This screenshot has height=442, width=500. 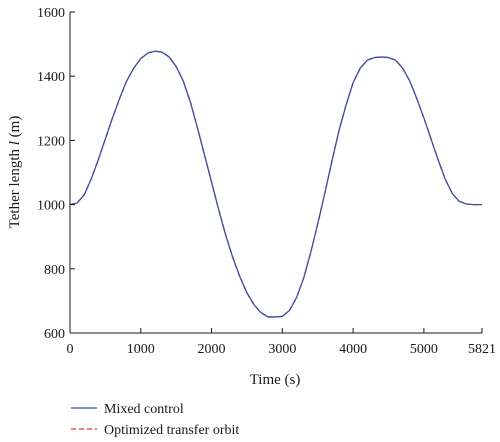 What do you see at coordinates (424, 349) in the screenshot?
I see `x-tick-label: 5000` at bounding box center [424, 349].